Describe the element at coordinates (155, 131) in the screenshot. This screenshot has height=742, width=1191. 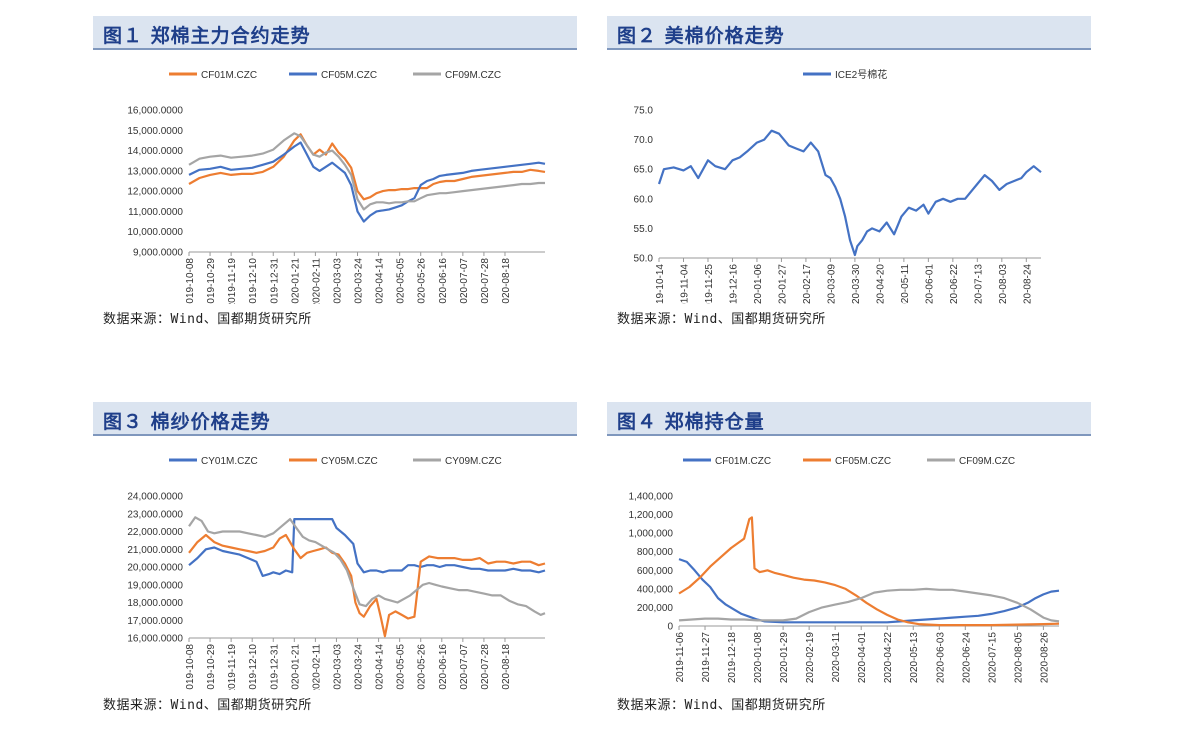
I see `y-tick-label: 15,000.0000` at that location.